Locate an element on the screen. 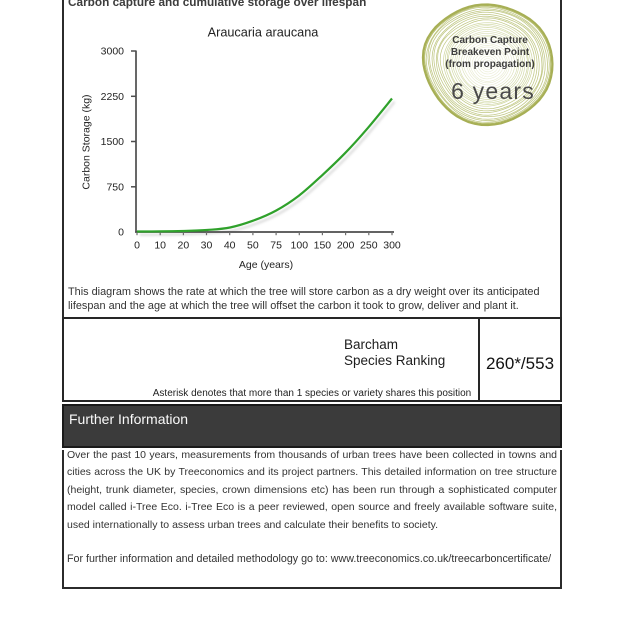 The height and width of the screenshot is (620, 620). svg-text: 1500 is located at coordinates (113, 142).